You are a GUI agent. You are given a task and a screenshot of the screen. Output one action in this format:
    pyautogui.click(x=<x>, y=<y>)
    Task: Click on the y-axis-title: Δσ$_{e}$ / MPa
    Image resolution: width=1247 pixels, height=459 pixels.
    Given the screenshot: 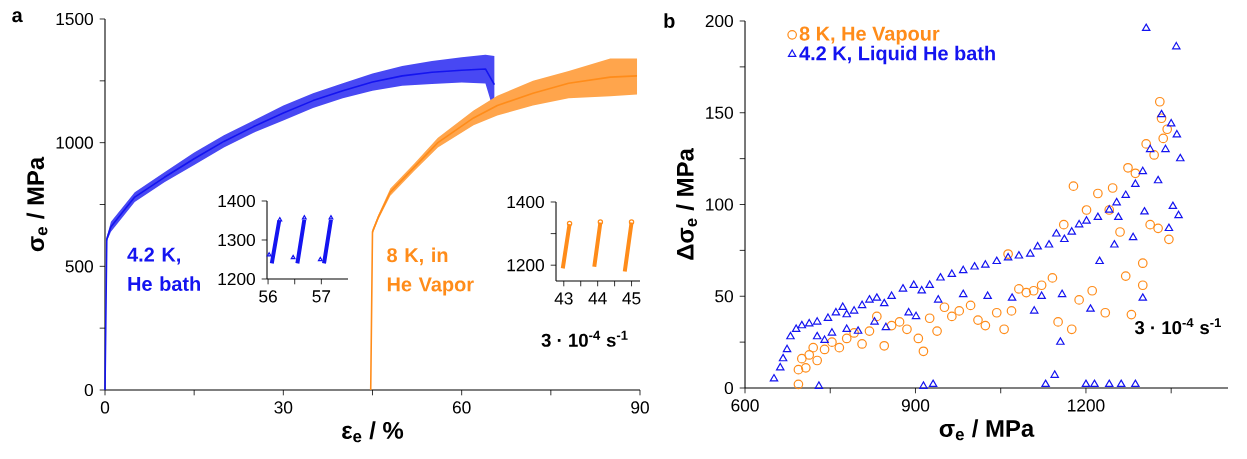 What is the action you would take?
    pyautogui.click(x=687, y=204)
    